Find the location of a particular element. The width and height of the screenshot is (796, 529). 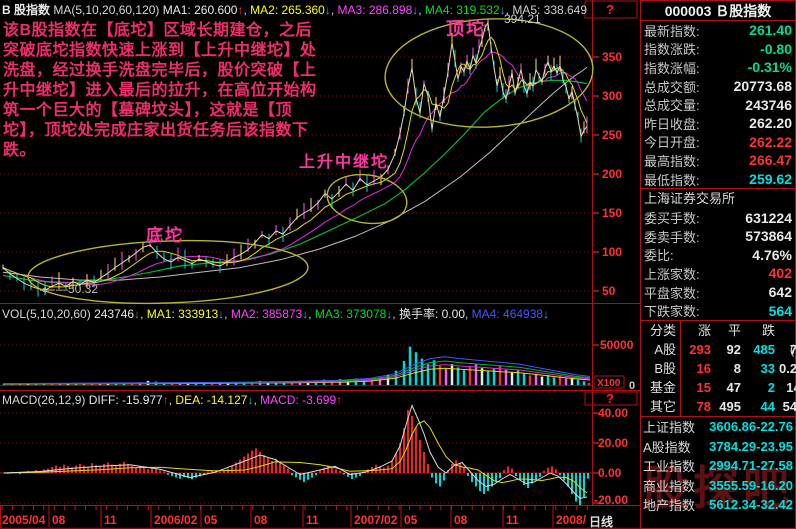

quote-row: 最高指数: 266.47 is located at coordinates (718, 160).